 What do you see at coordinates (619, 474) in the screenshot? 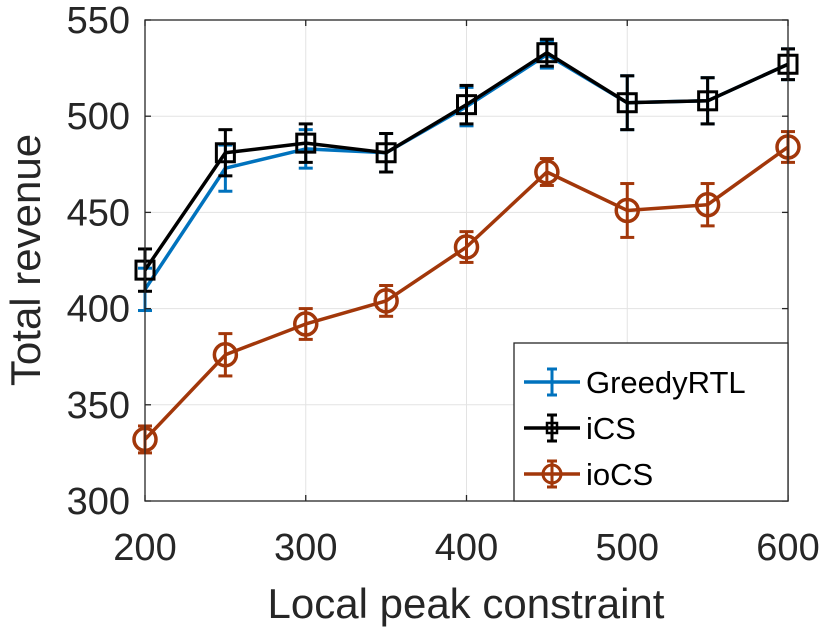
I see `legend-label-iocs: ioCS` at bounding box center [619, 474].